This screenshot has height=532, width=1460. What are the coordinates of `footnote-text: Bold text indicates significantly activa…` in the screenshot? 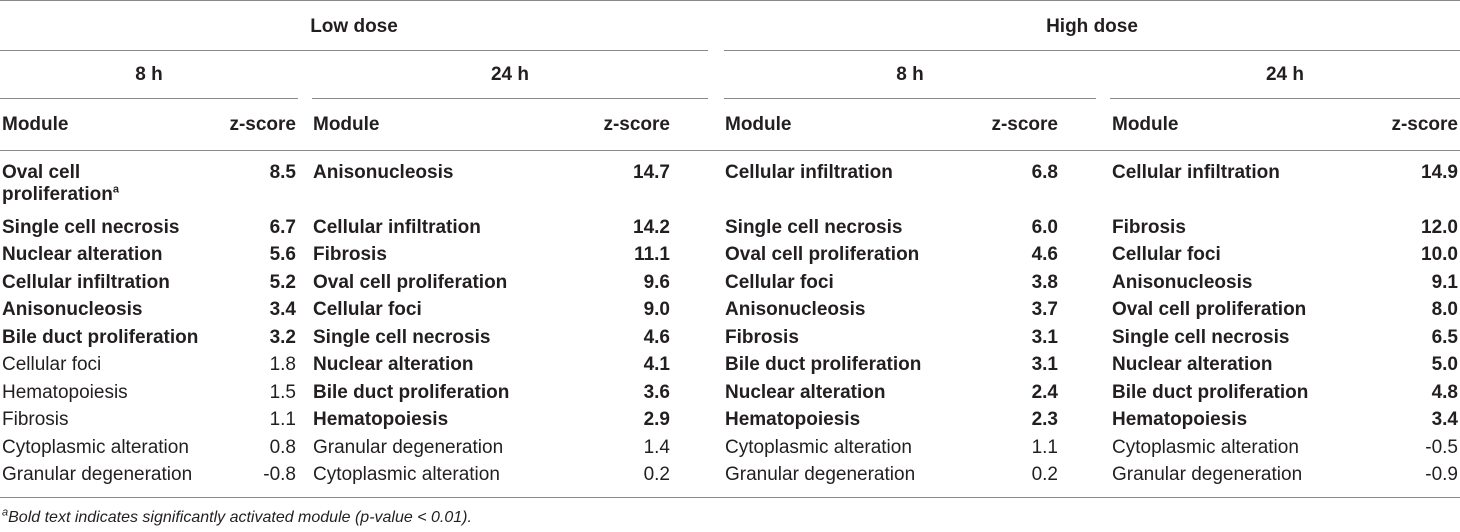 It's located at (240, 517).